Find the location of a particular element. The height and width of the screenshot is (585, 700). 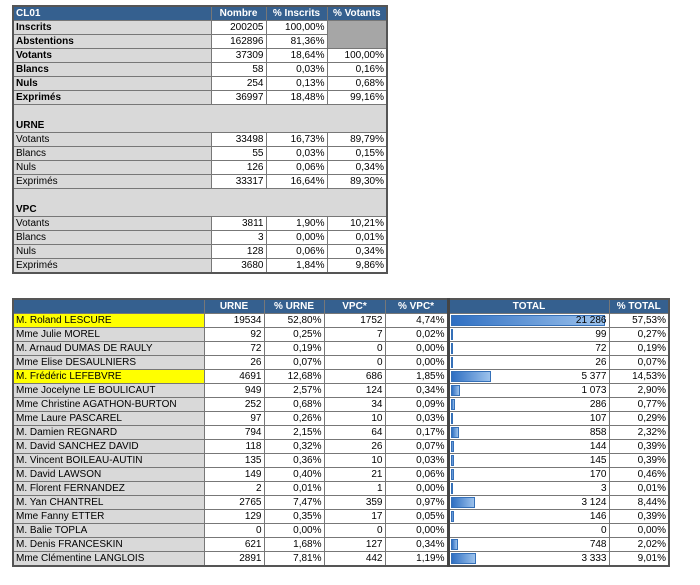

urne-cell: 2 is located at coordinates (234, 488).